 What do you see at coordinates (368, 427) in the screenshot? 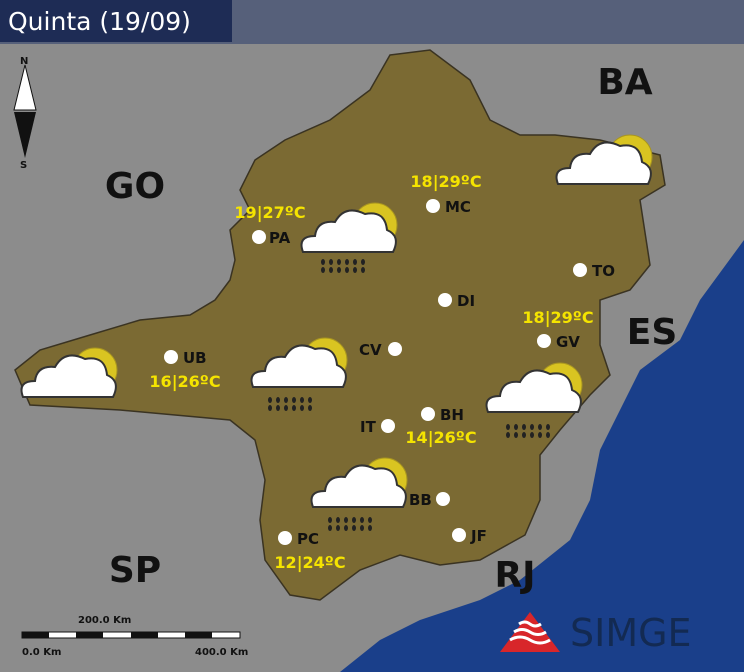
I see `city-label: IT` at bounding box center [368, 427].